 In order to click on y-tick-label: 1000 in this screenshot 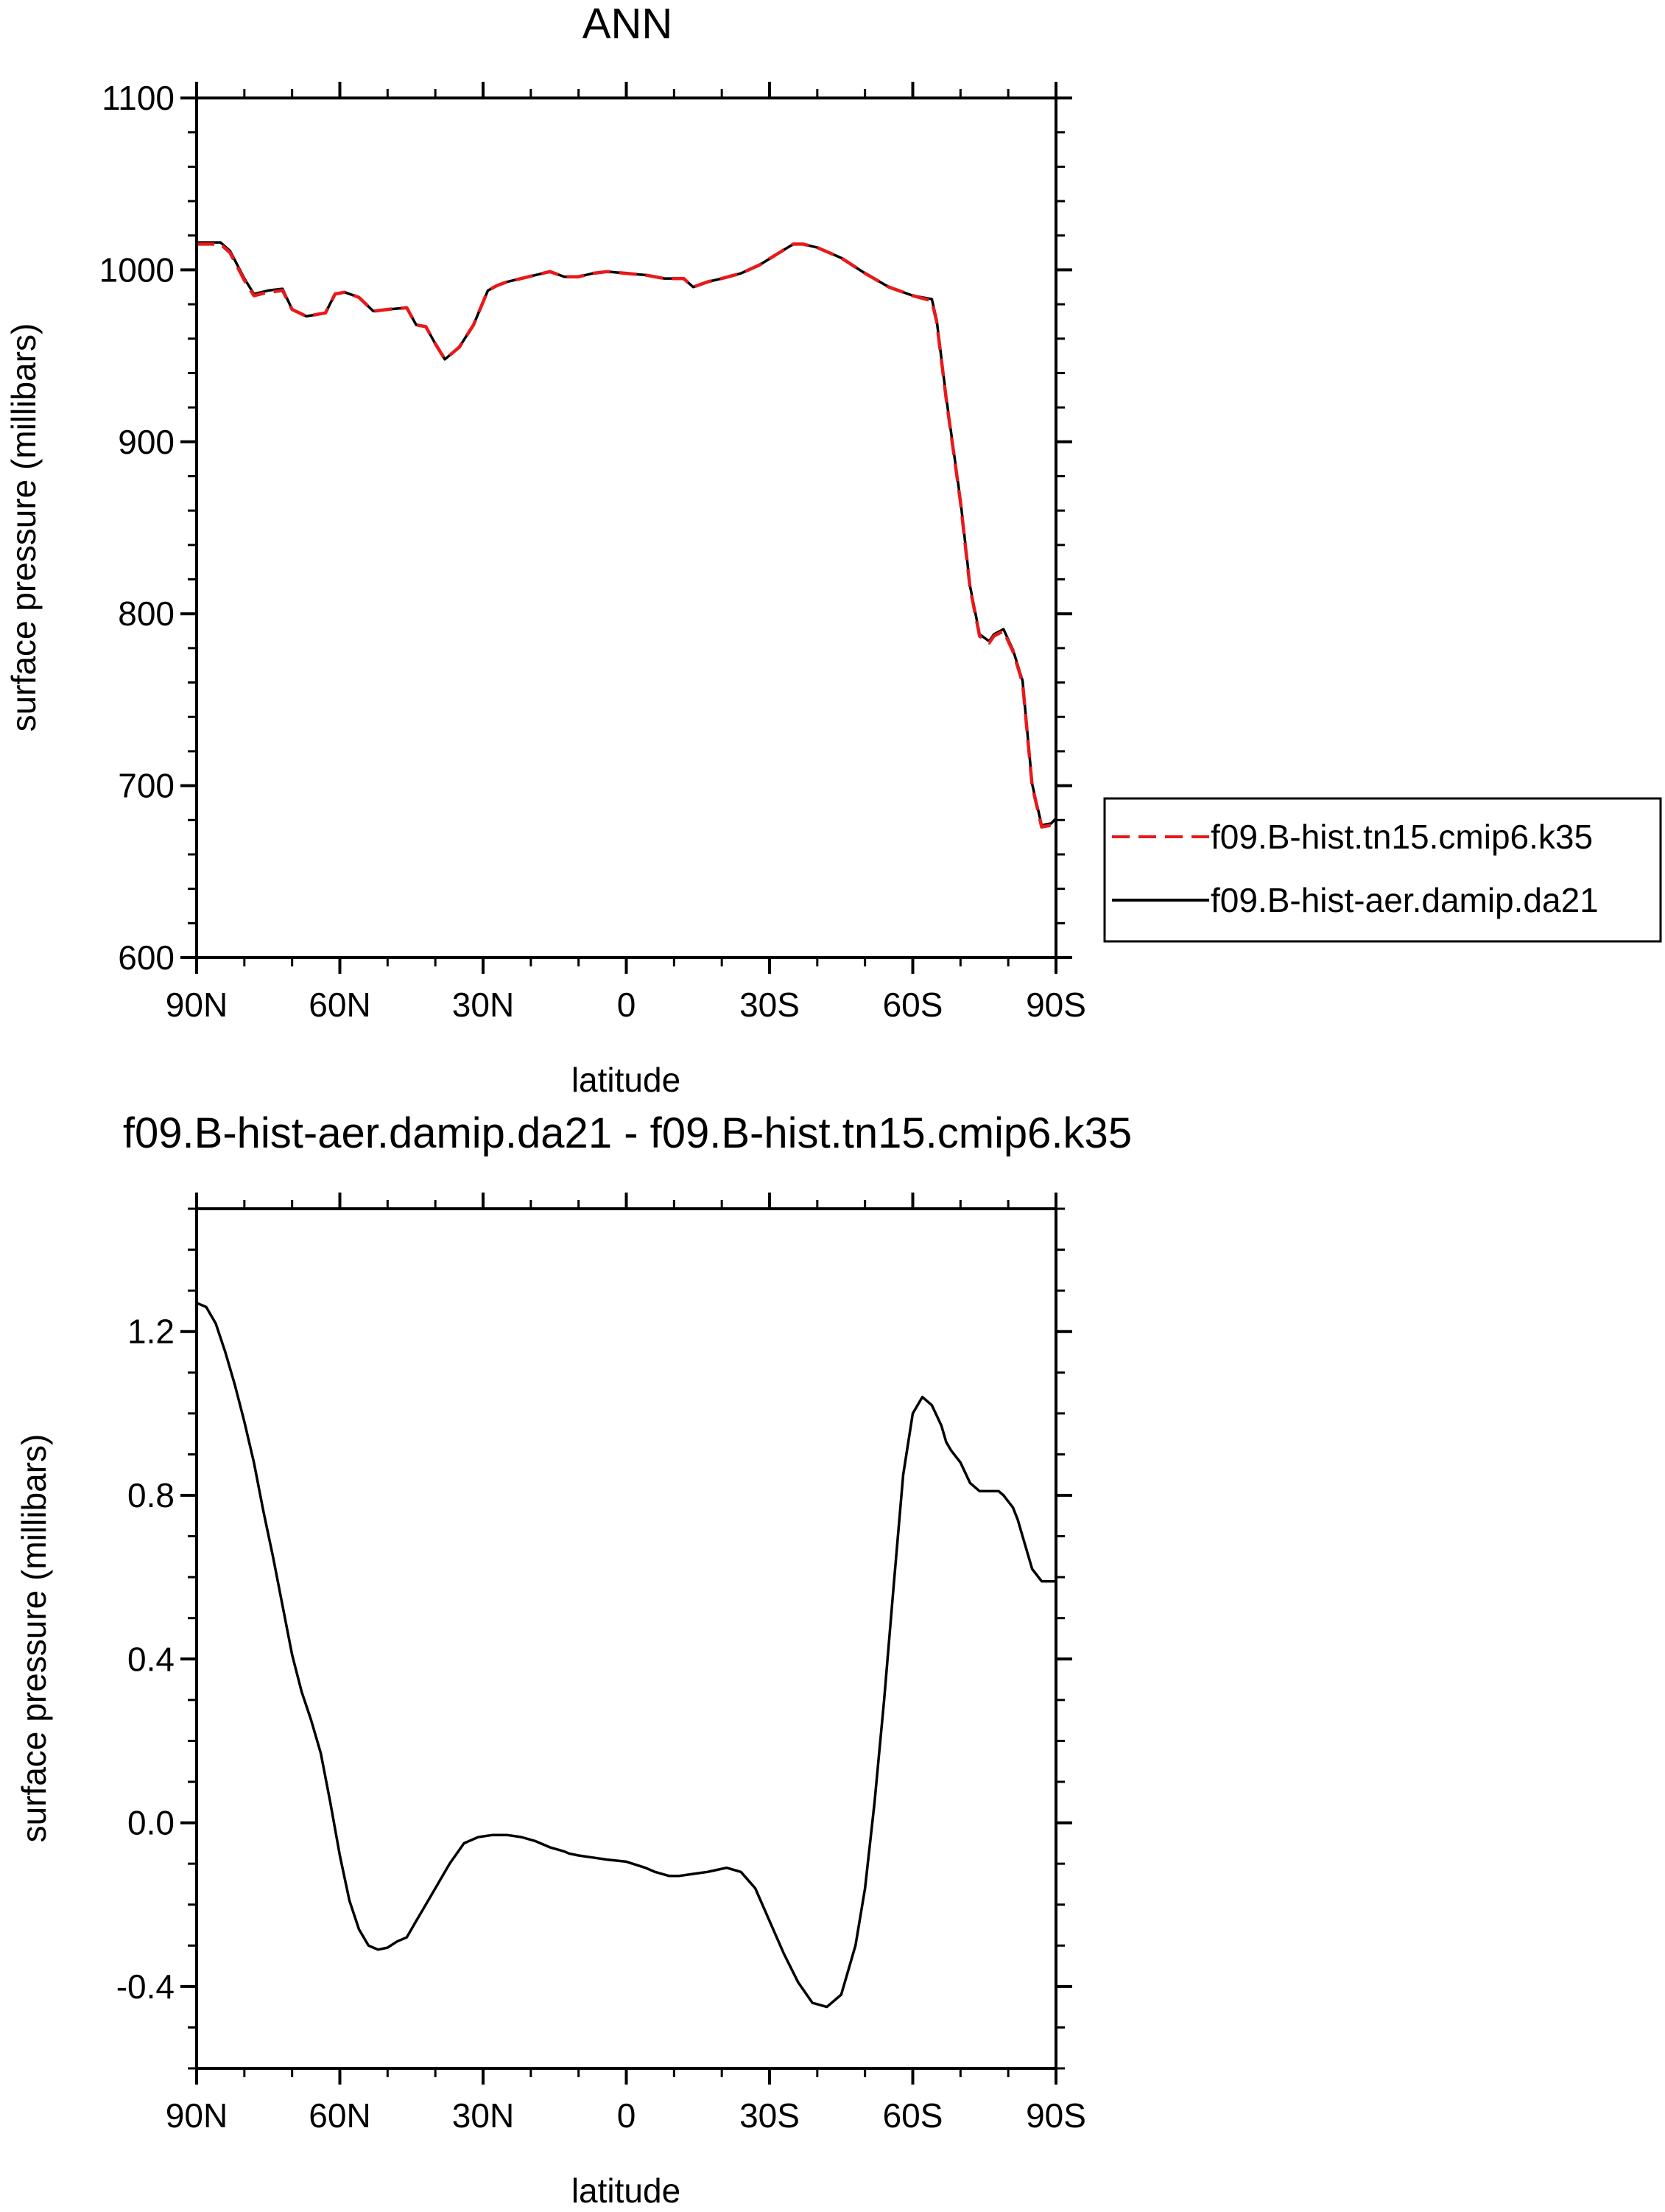, I will do `click(137, 269)`.